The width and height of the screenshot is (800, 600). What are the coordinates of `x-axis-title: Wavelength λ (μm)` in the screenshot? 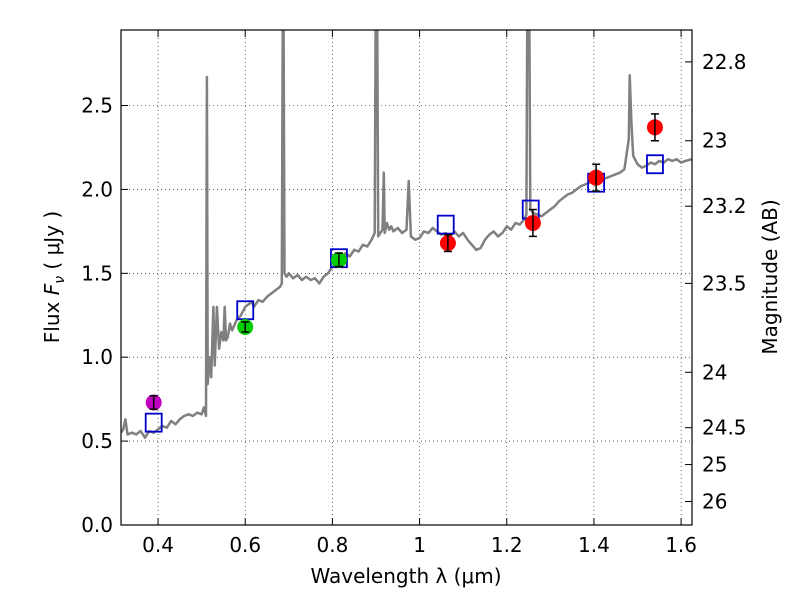 It's located at (405, 576).